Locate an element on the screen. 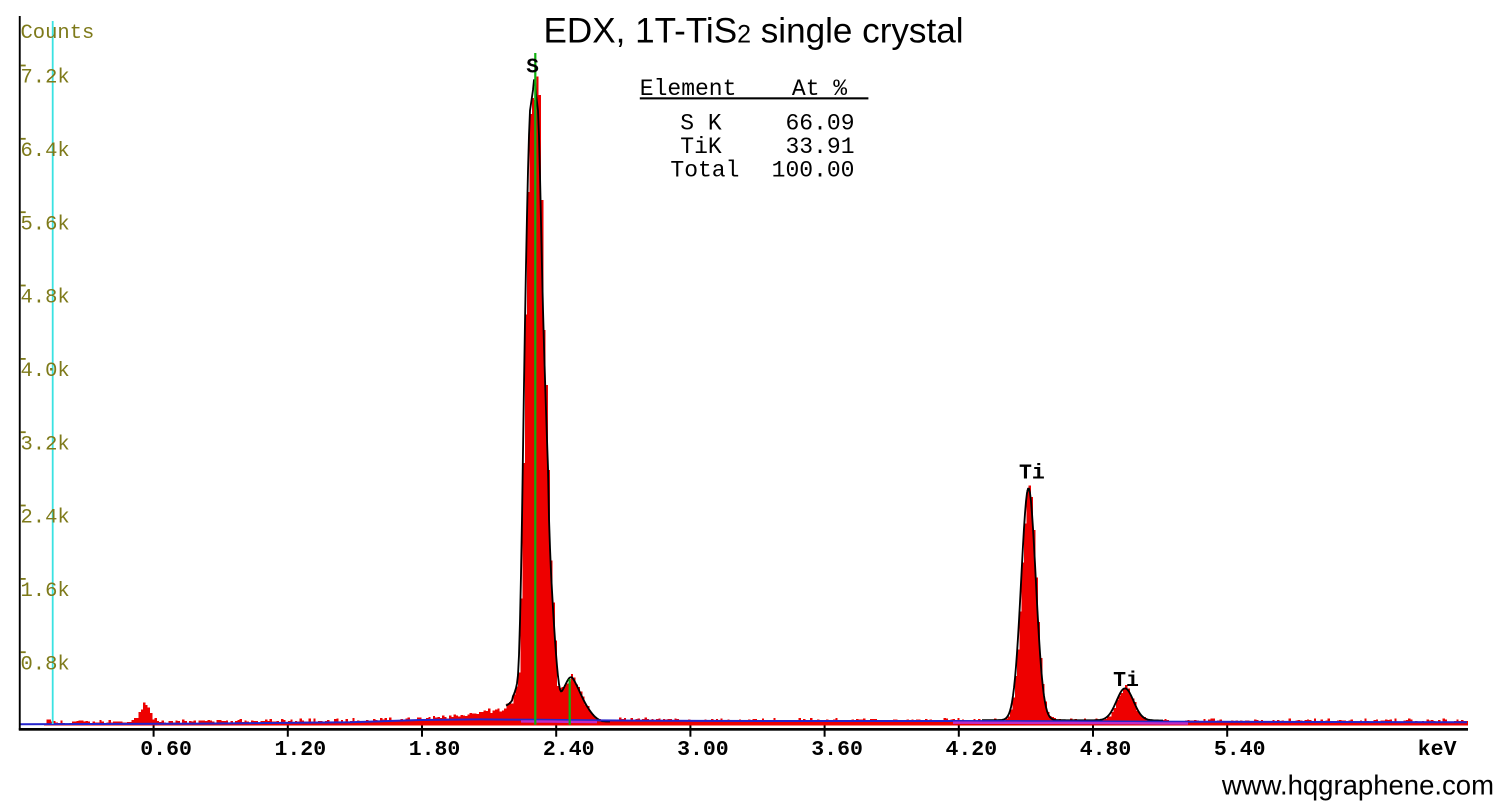  svg-text: EDX, 1T-TiS2 single crystal is located at coordinates (753, 31).